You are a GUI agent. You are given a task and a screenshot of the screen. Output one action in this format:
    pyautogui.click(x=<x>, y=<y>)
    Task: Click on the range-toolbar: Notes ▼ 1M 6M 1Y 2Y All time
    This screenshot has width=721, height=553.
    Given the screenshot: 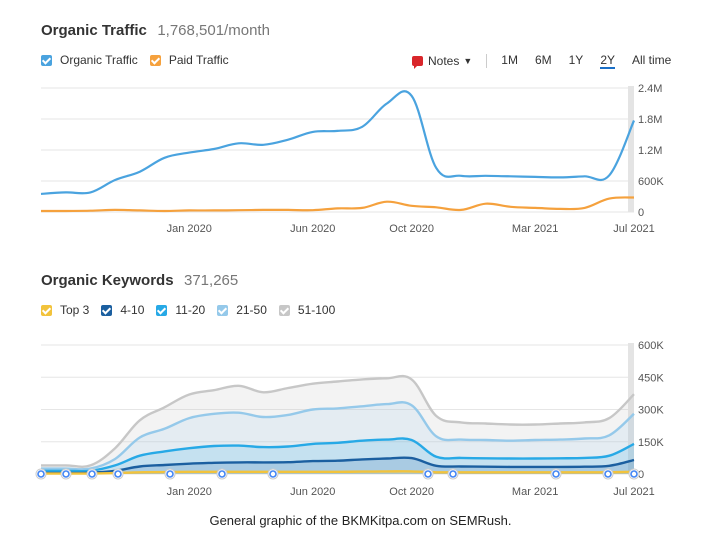 What is the action you would take?
    pyautogui.click(x=541, y=61)
    